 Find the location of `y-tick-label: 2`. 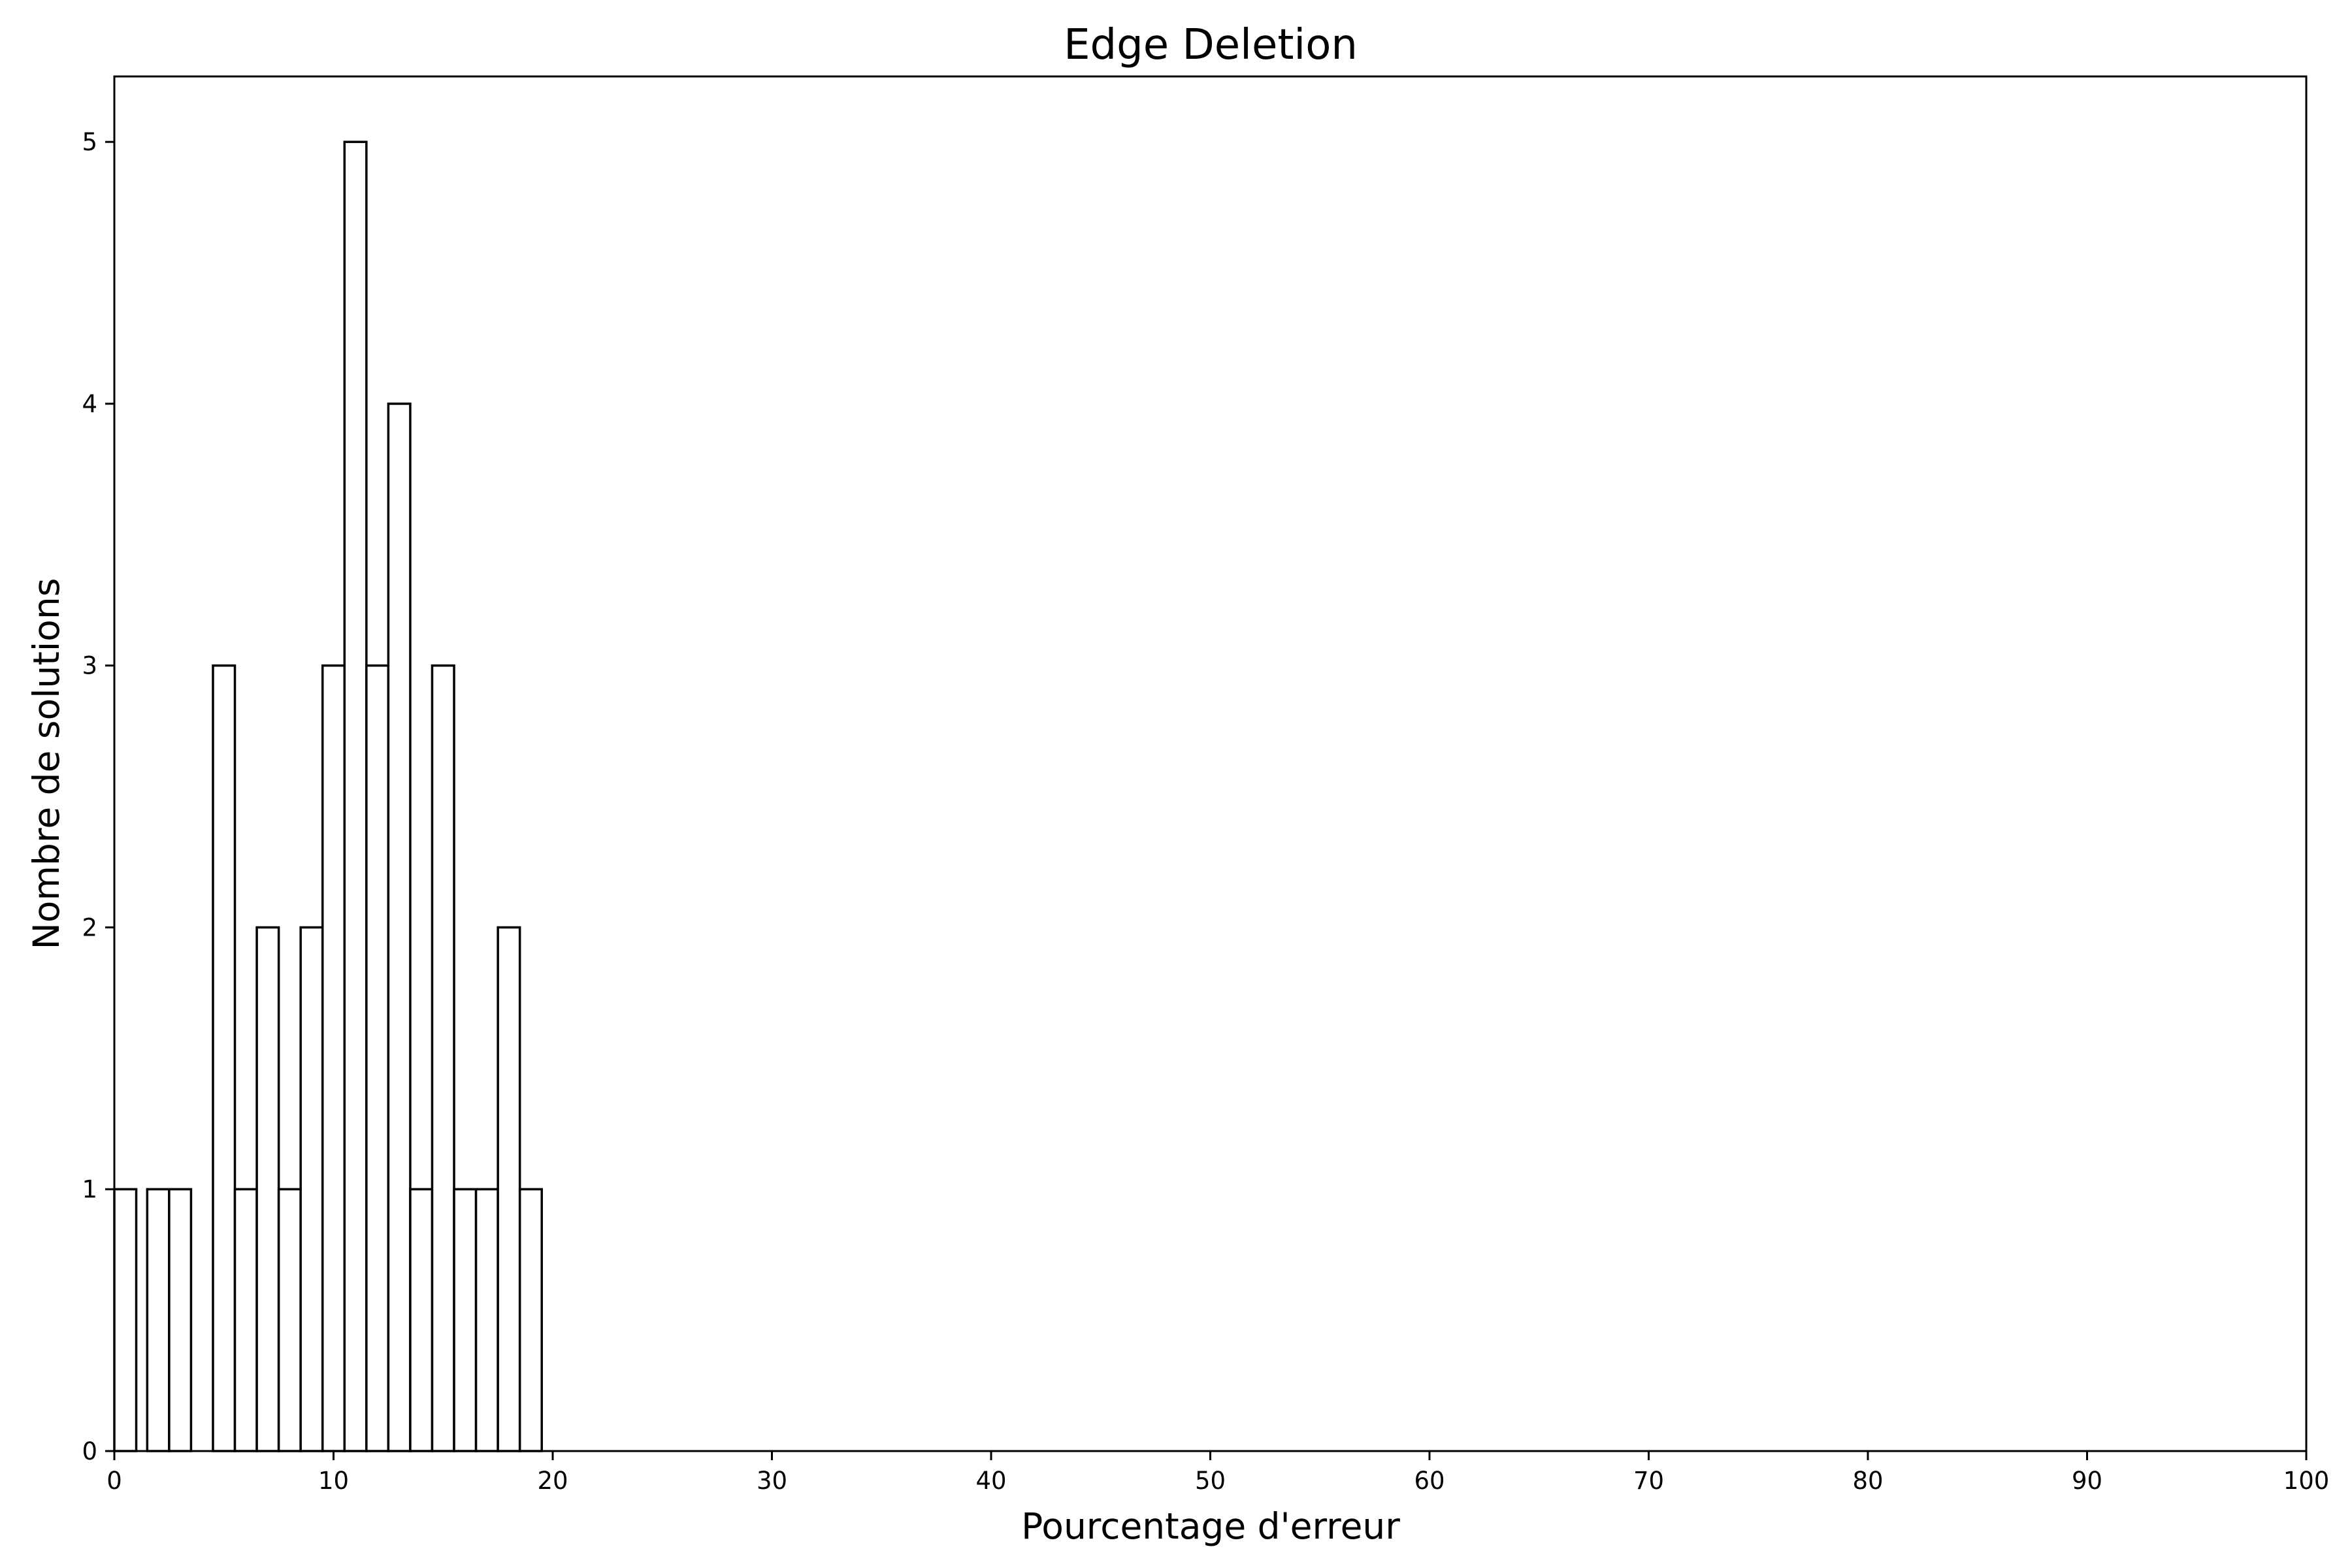

y-tick-label: 2 is located at coordinates (89, 927).